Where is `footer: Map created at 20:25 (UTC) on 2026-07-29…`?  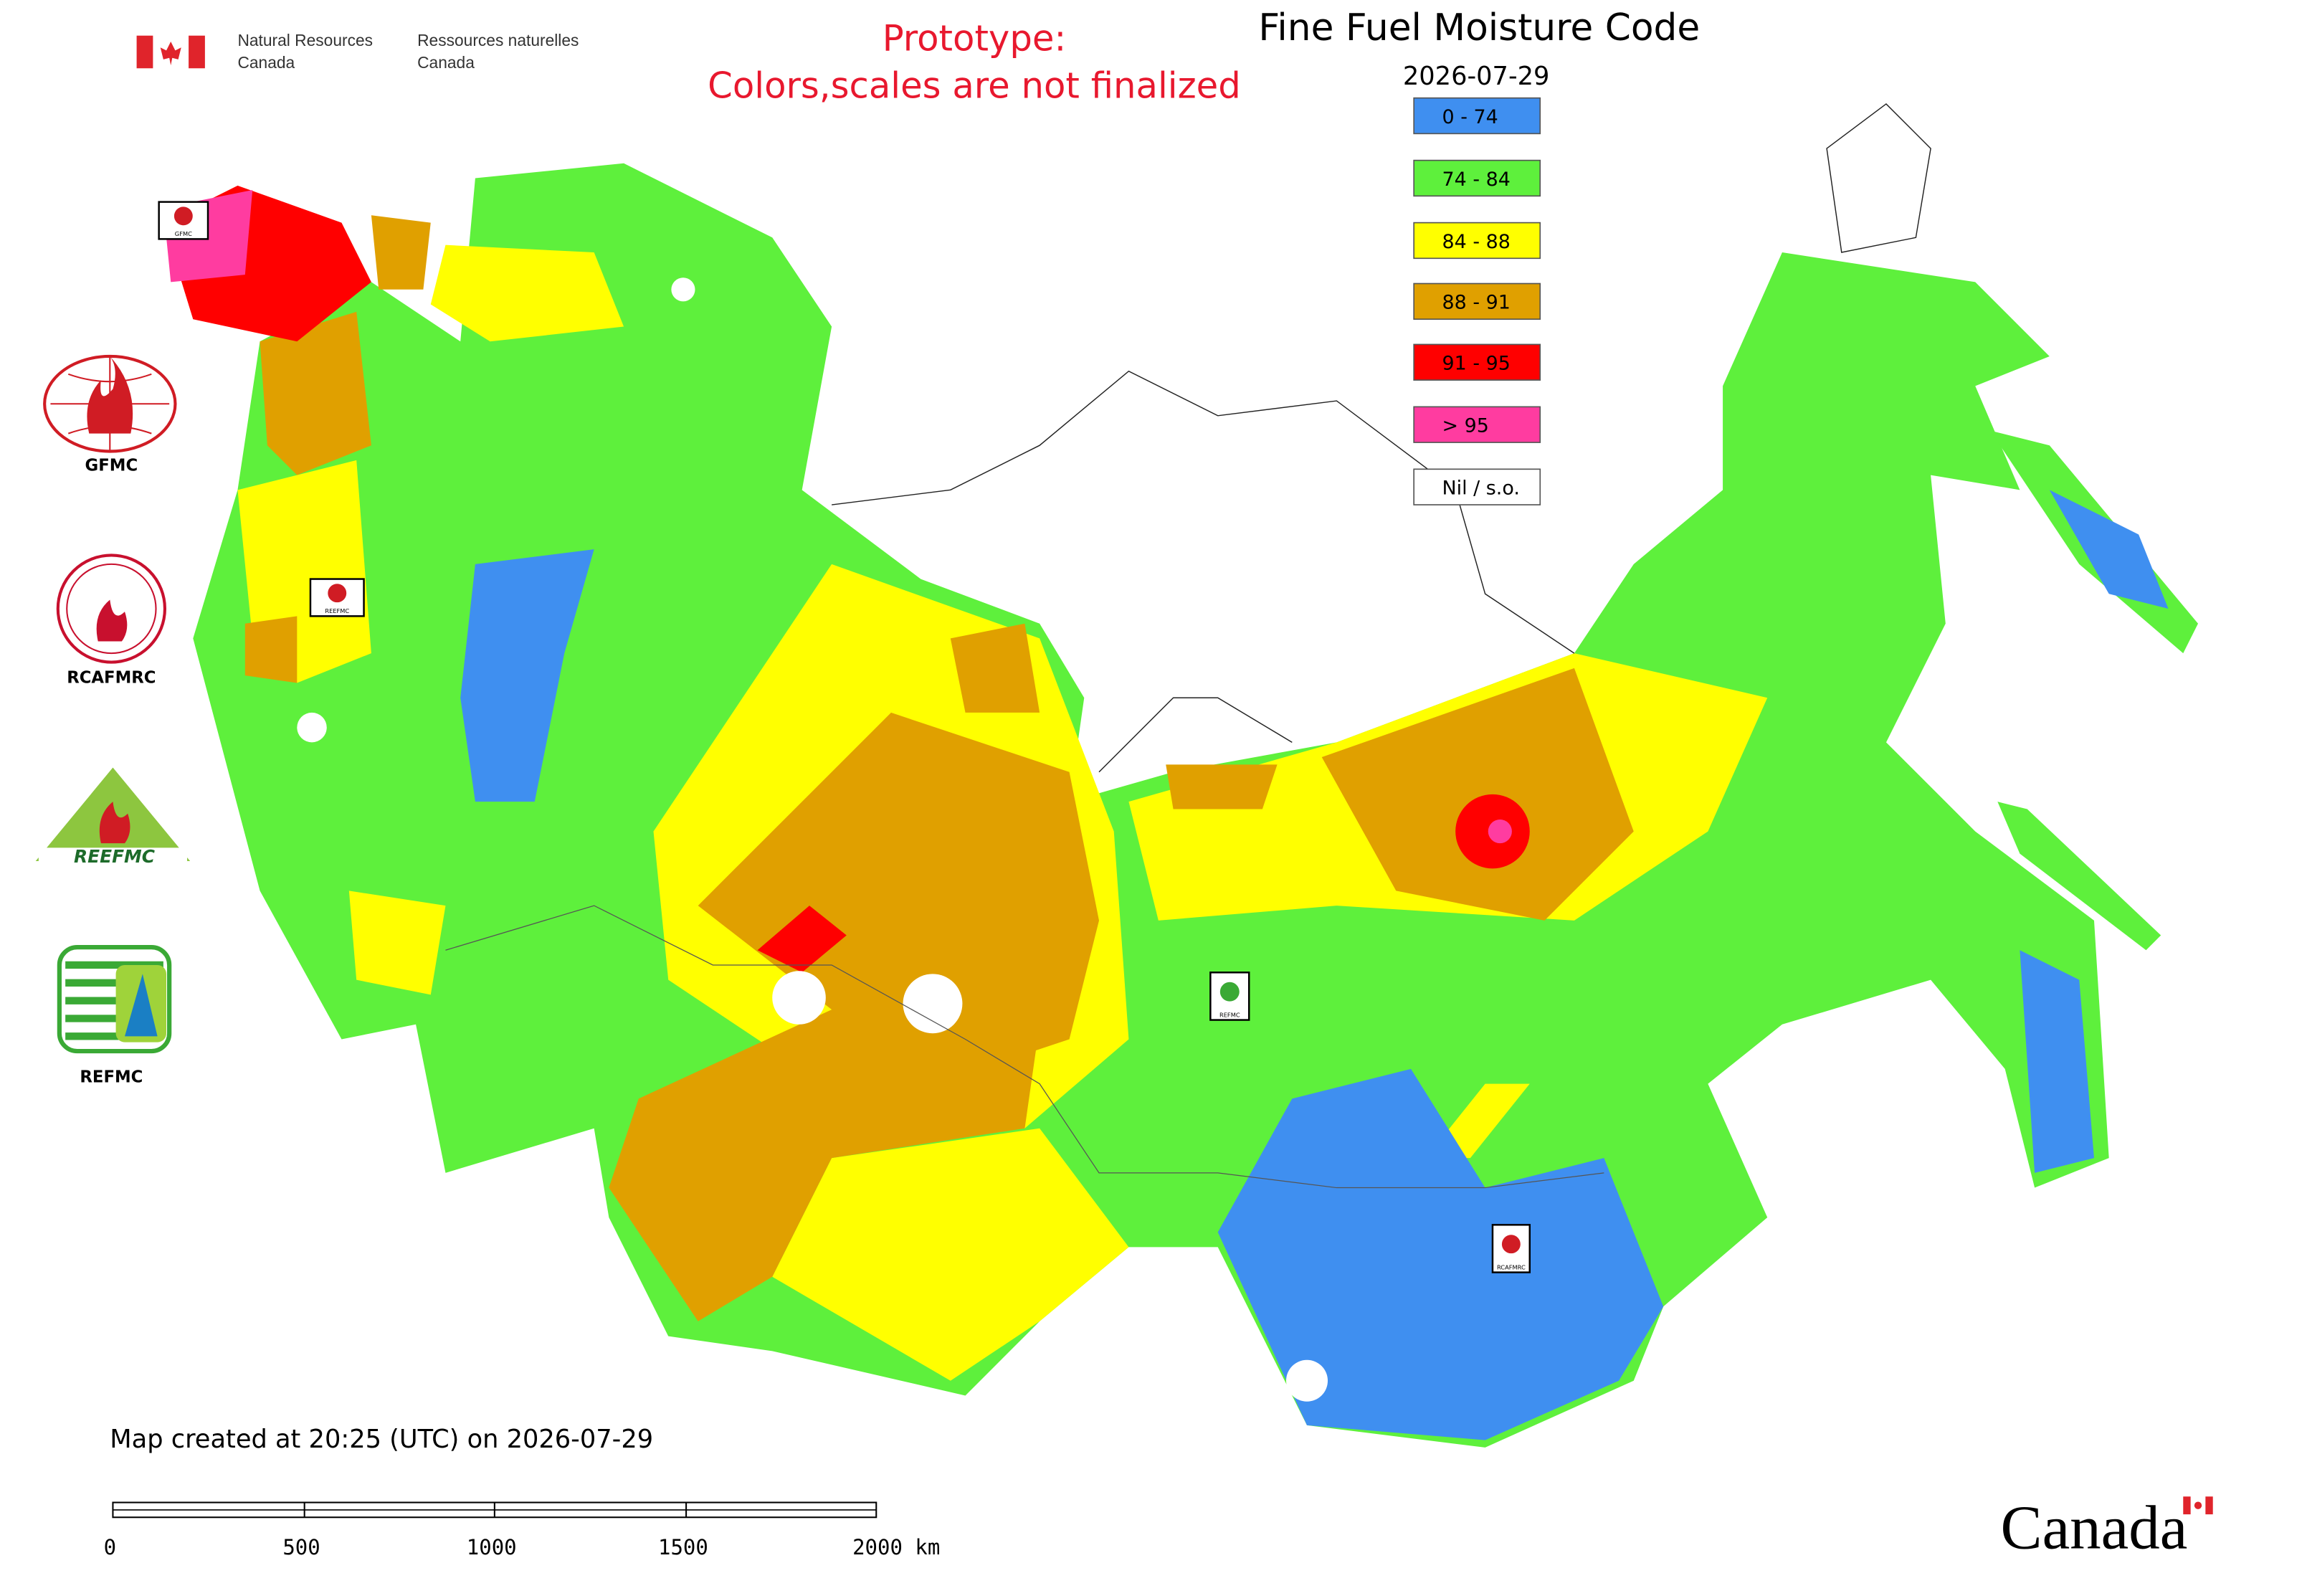
footer: Map created at 20:25 (UTC) on 2026-07-29… is located at coordinates (1159, 1493).